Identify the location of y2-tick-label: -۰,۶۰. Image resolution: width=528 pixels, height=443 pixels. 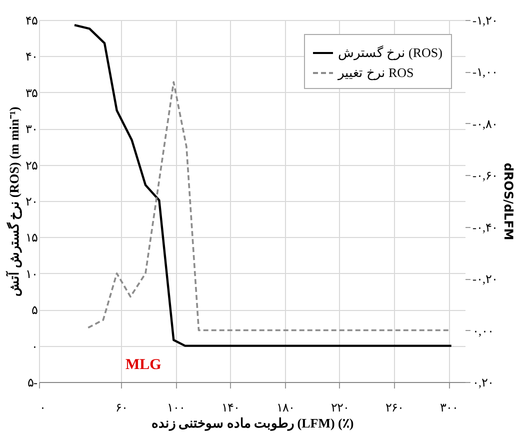
(485, 175).